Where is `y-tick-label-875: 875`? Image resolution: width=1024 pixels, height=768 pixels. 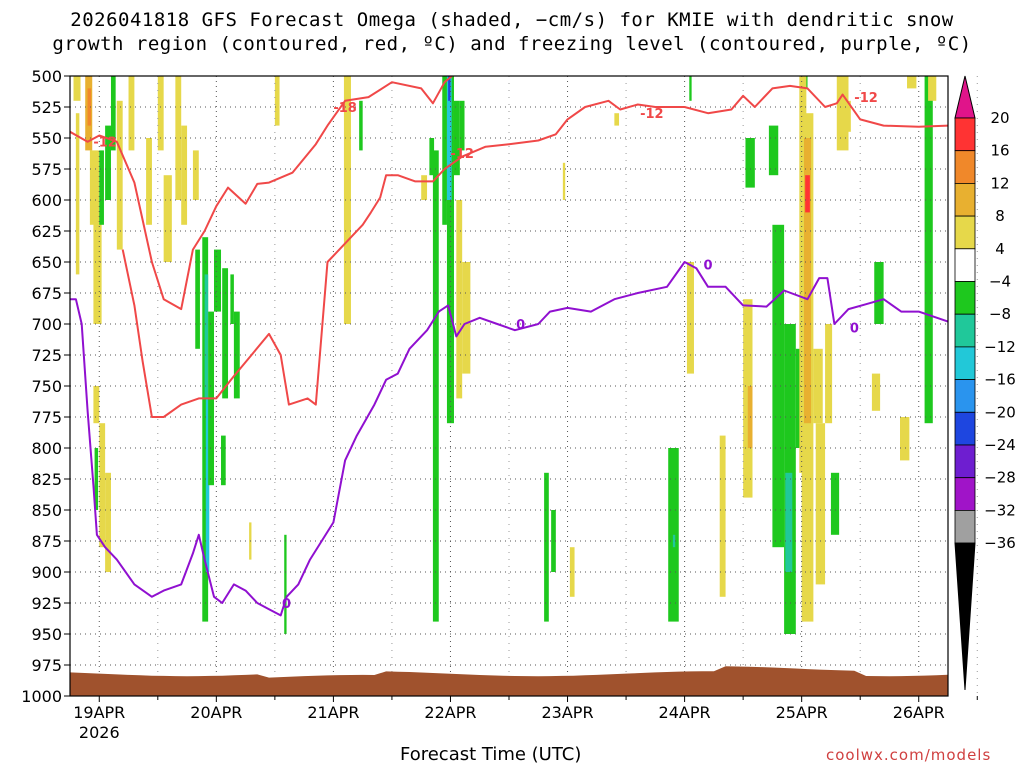 y-tick-label-875: 875 is located at coordinates (46, 541).